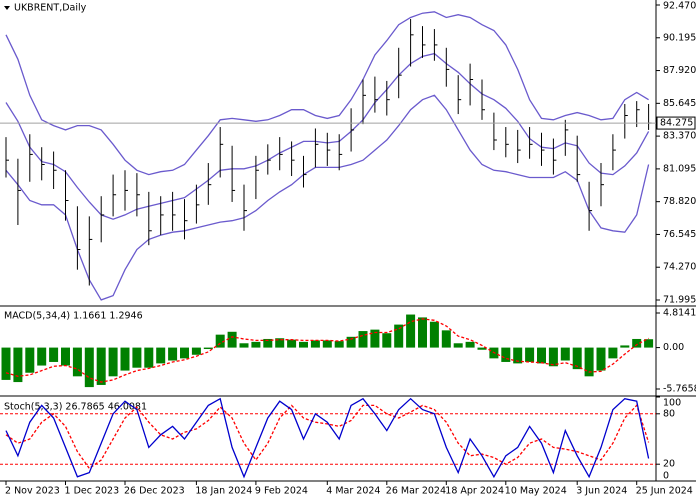 This screenshot has height=500, width=696. I want to click on last-price-box, so click(676, 123).